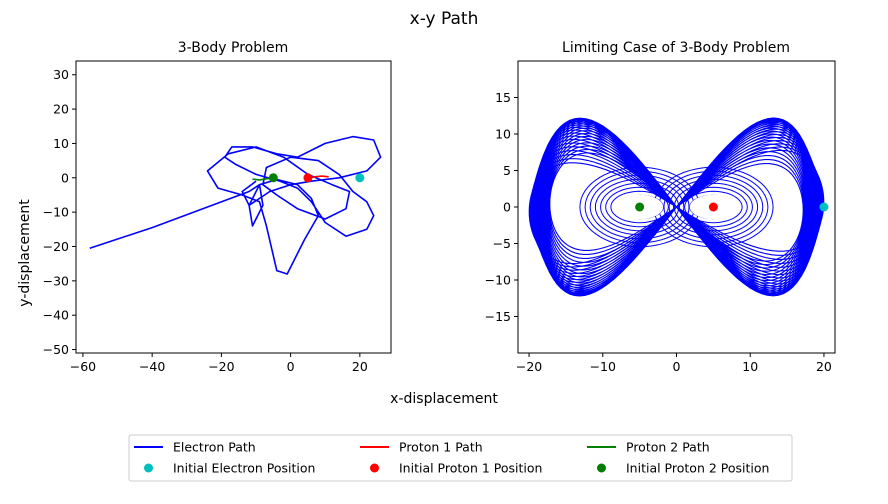 The height and width of the screenshot is (504, 888). I want to click on y-tick-label: 20, so click(61, 109).